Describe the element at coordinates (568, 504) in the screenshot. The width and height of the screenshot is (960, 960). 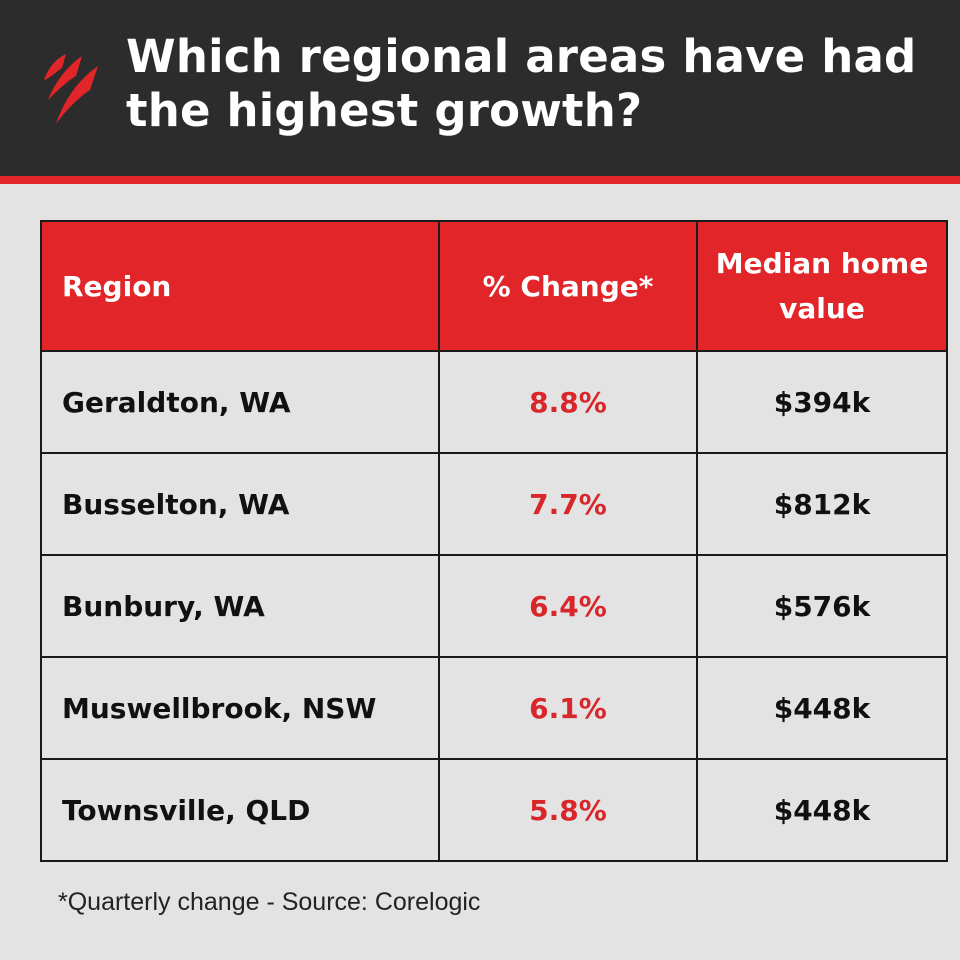
I see `change-cell: 7.7%` at that location.